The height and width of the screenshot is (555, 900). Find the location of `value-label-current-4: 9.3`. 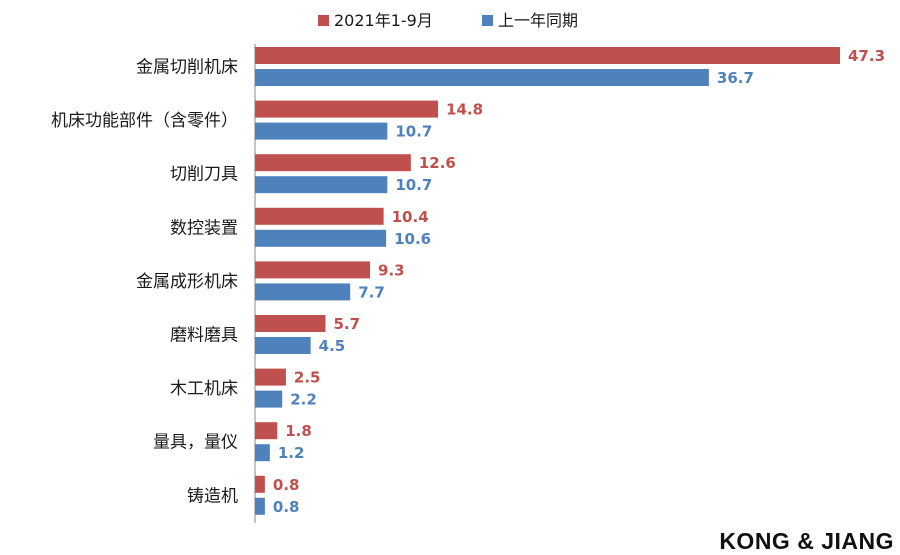

value-label-current-4: 9.3 is located at coordinates (391, 270).